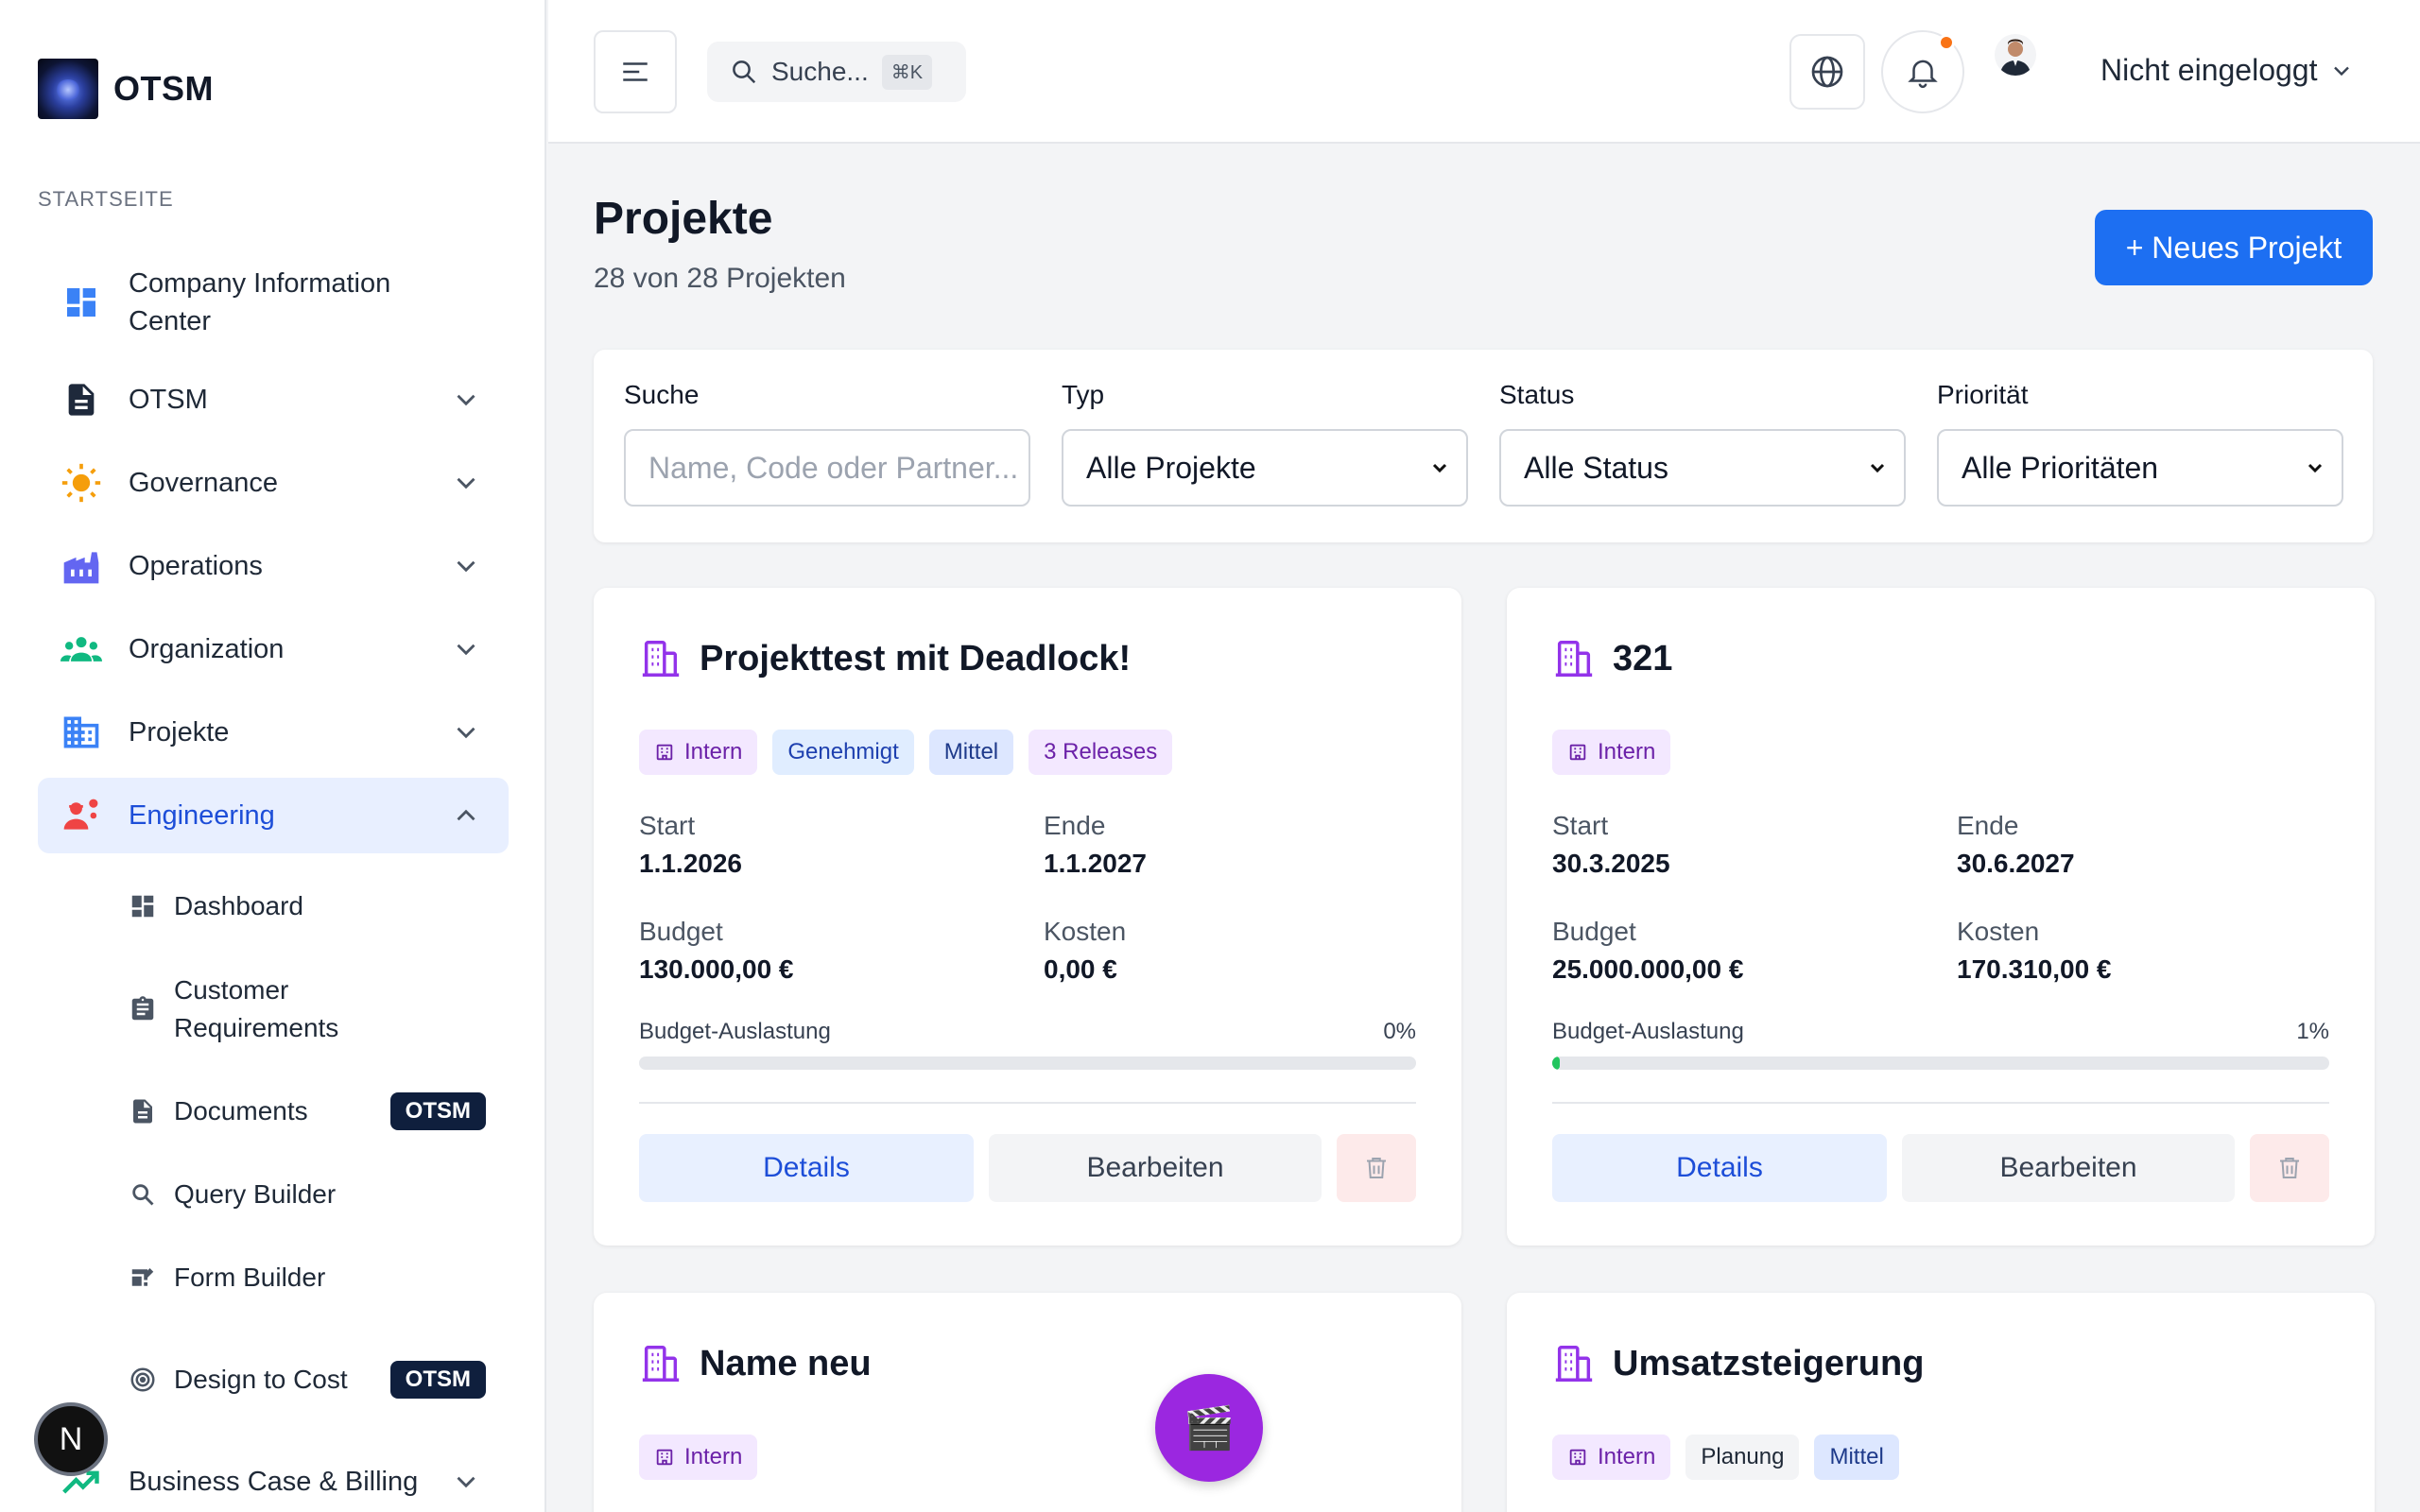 This screenshot has width=2420, height=1512. What do you see at coordinates (2209, 70) in the screenshot?
I see `user-status-label: Nicht eingeloggt` at bounding box center [2209, 70].